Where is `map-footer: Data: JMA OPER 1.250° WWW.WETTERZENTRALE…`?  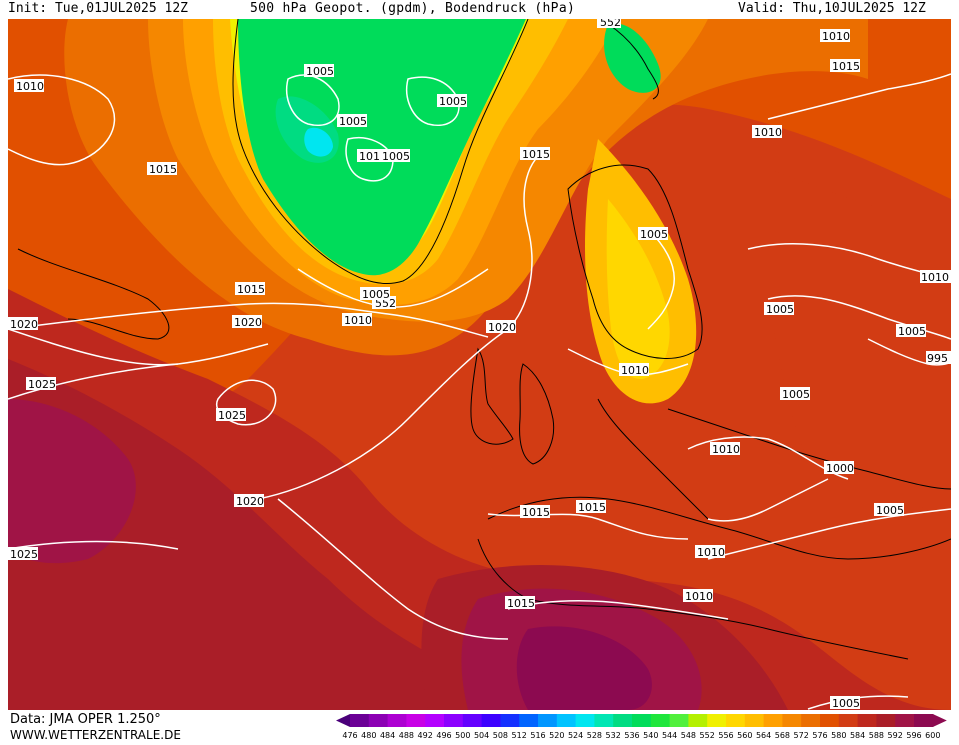
map-footer: Data: JMA OPER 1.250° WWW.WETTERZENTRALE… is located at coordinates (479, 726).